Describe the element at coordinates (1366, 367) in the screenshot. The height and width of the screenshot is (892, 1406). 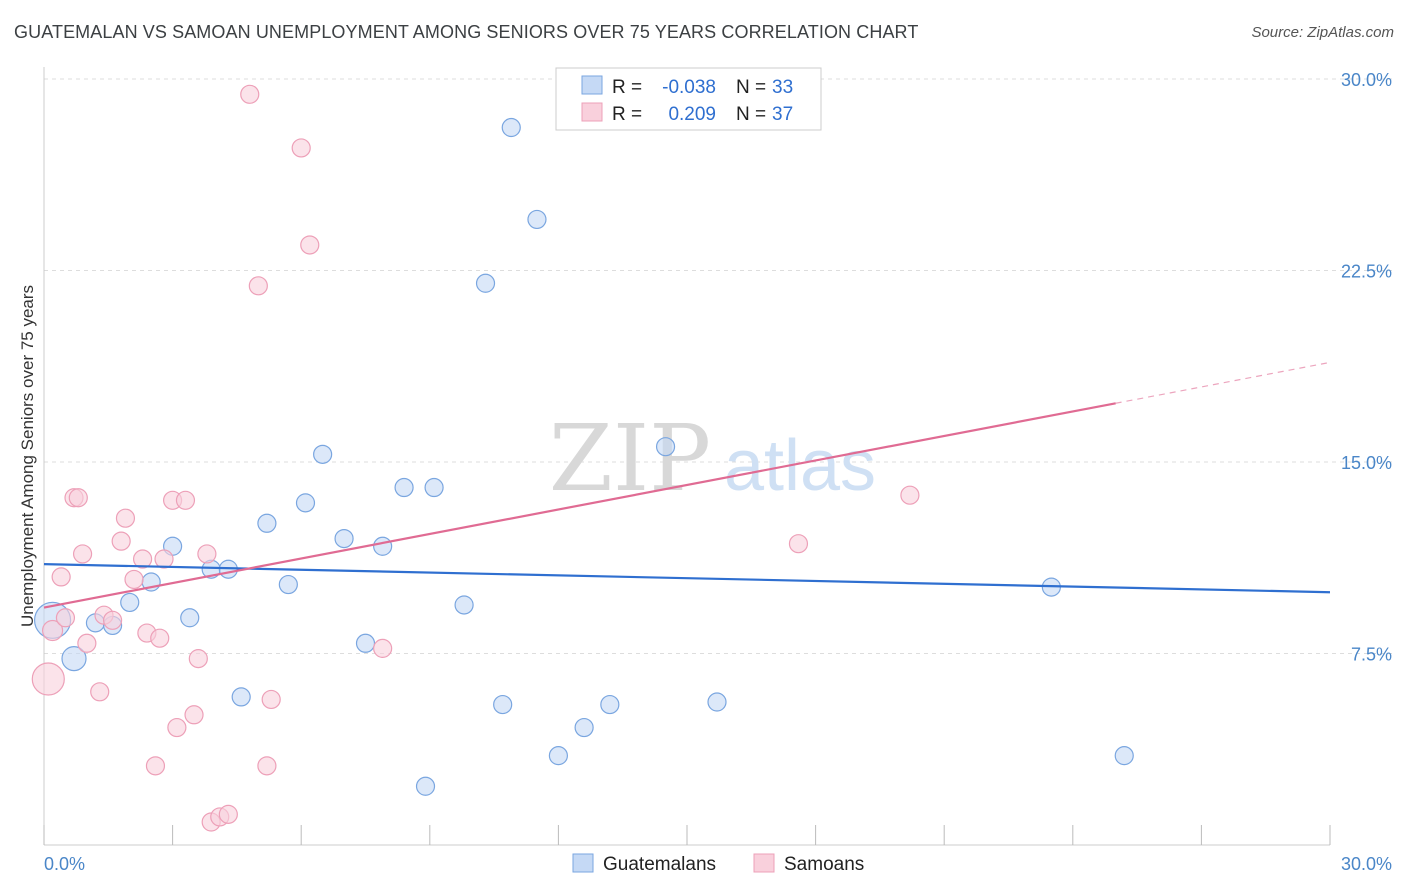
I see `y-tick-labels: 7.5% 15.0% 22.5% 30.0%` at that location.